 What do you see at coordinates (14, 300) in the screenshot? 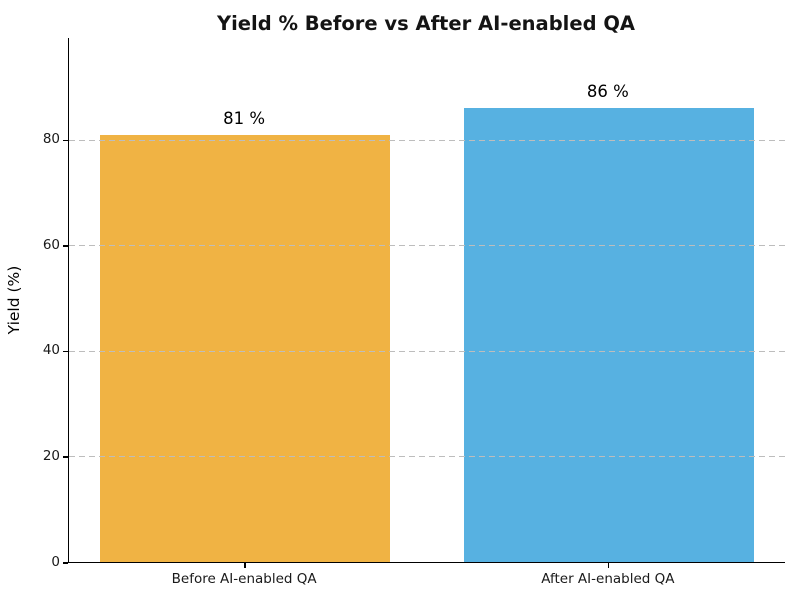
I see `y-axis-label: Yield (%)` at bounding box center [14, 300].